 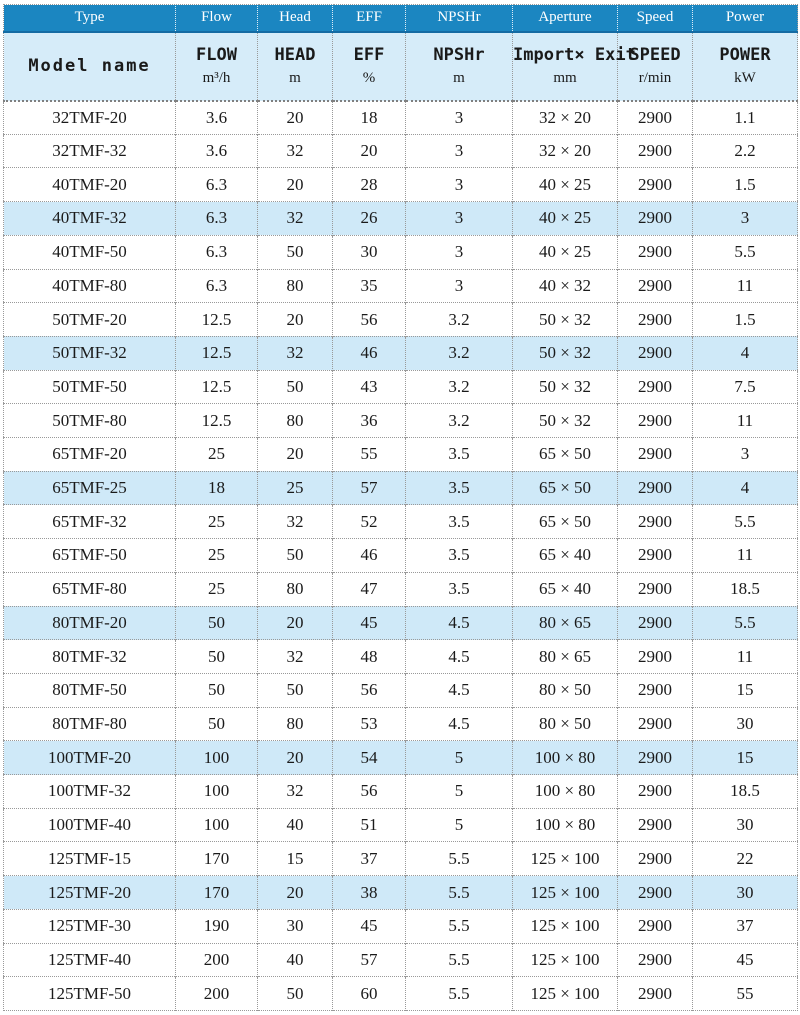 I want to click on table-row: 65TMF-32 25 32 52 3.5 65 × 50 2900 5.5, so click(x=400, y=521).